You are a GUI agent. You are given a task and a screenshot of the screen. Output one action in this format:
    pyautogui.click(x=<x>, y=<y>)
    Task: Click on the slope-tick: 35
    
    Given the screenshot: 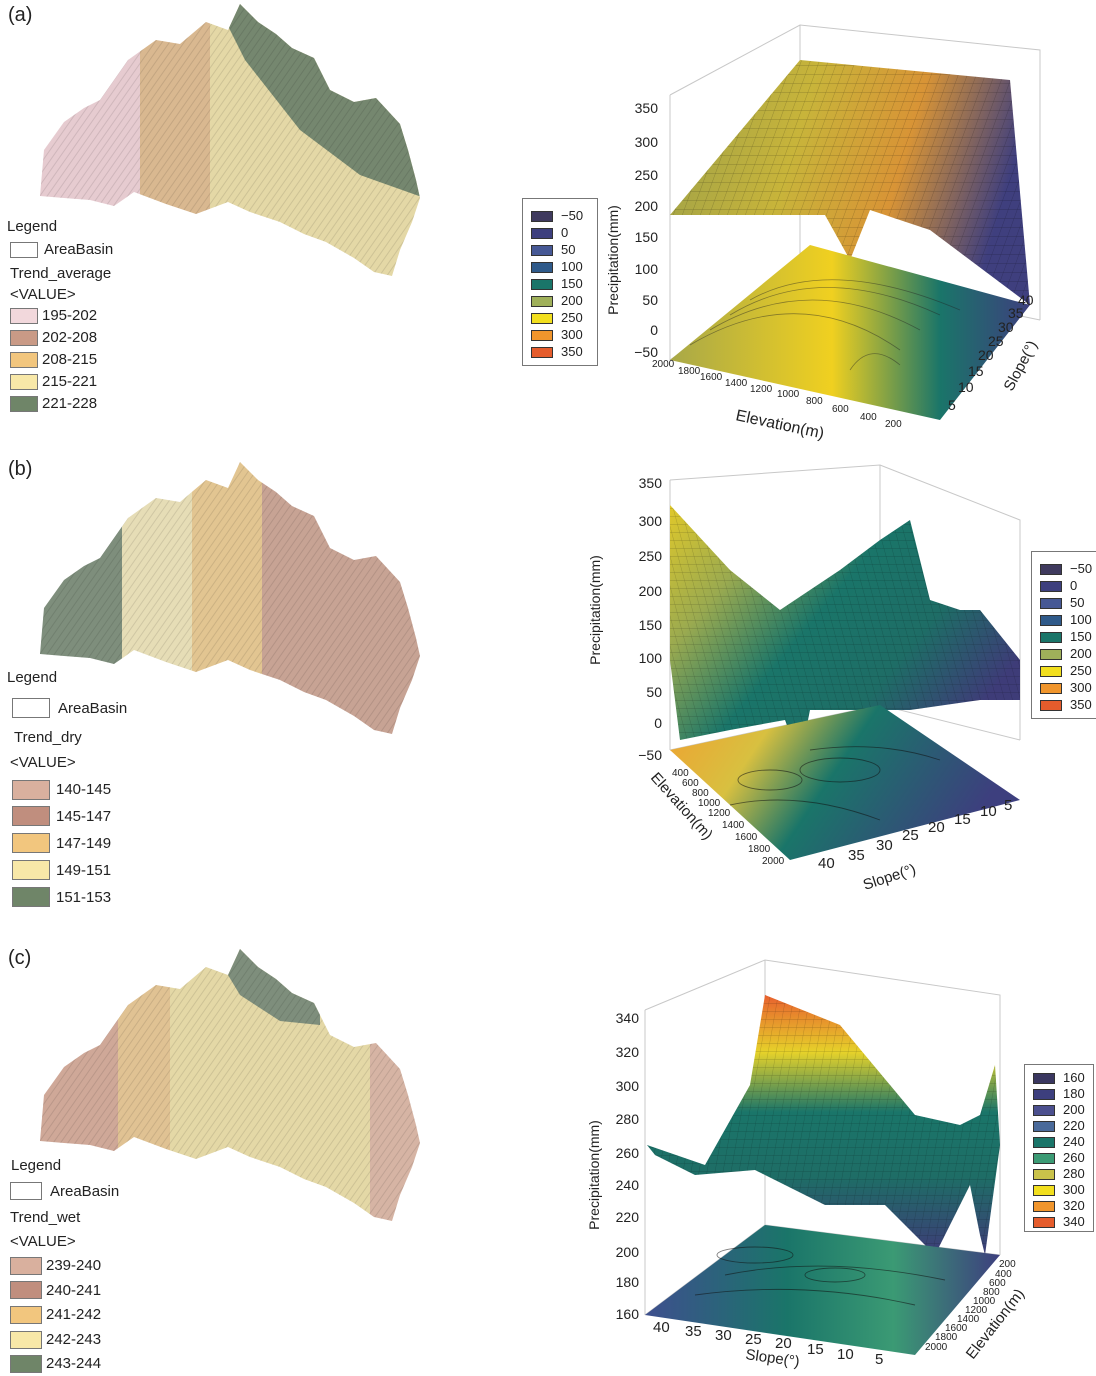 What is the action you would take?
    pyautogui.click(x=693, y=1331)
    